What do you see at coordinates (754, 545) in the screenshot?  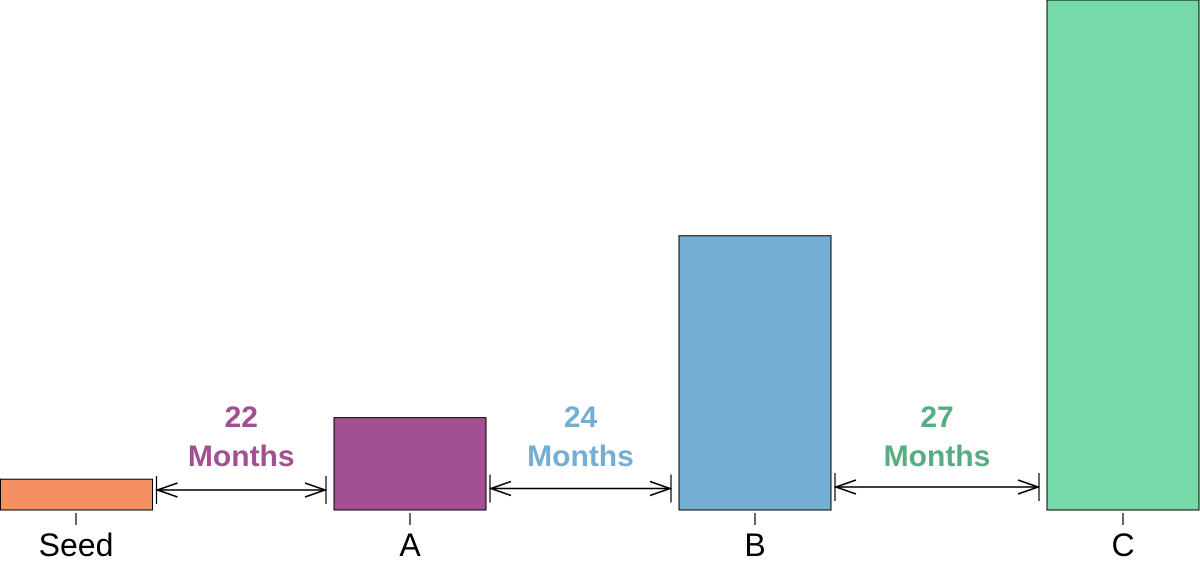 I see `category-label-b: B` at bounding box center [754, 545].